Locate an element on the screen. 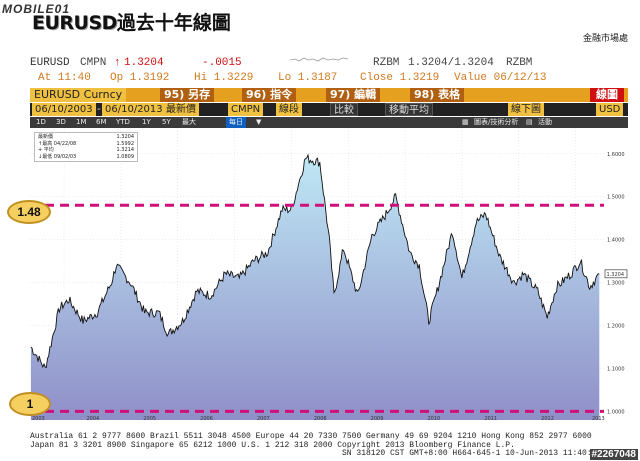  y-tick-label: 1.6000 is located at coordinates (616, 155).